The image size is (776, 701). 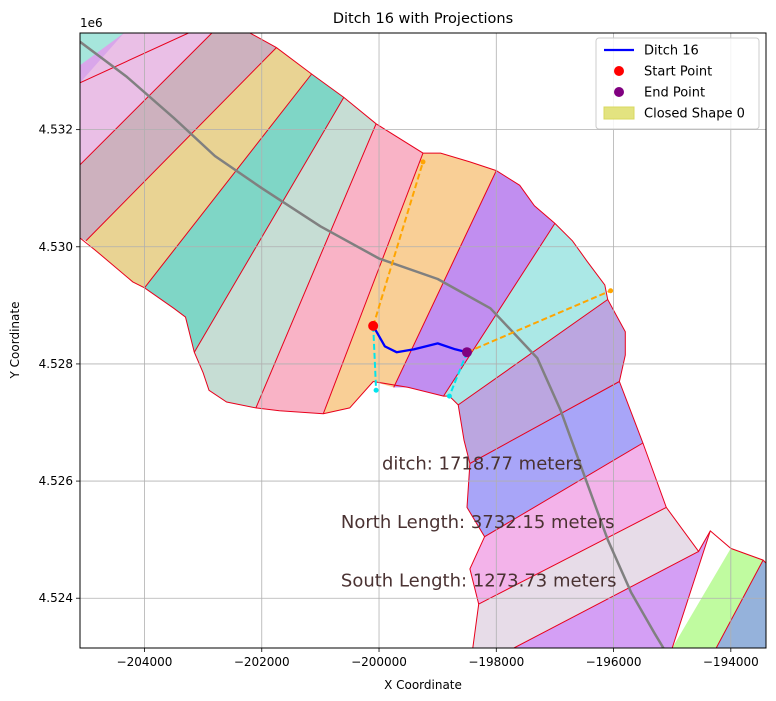 I want to click on annotation-0: ditch: 1718.77 meters, so click(x=482, y=463).